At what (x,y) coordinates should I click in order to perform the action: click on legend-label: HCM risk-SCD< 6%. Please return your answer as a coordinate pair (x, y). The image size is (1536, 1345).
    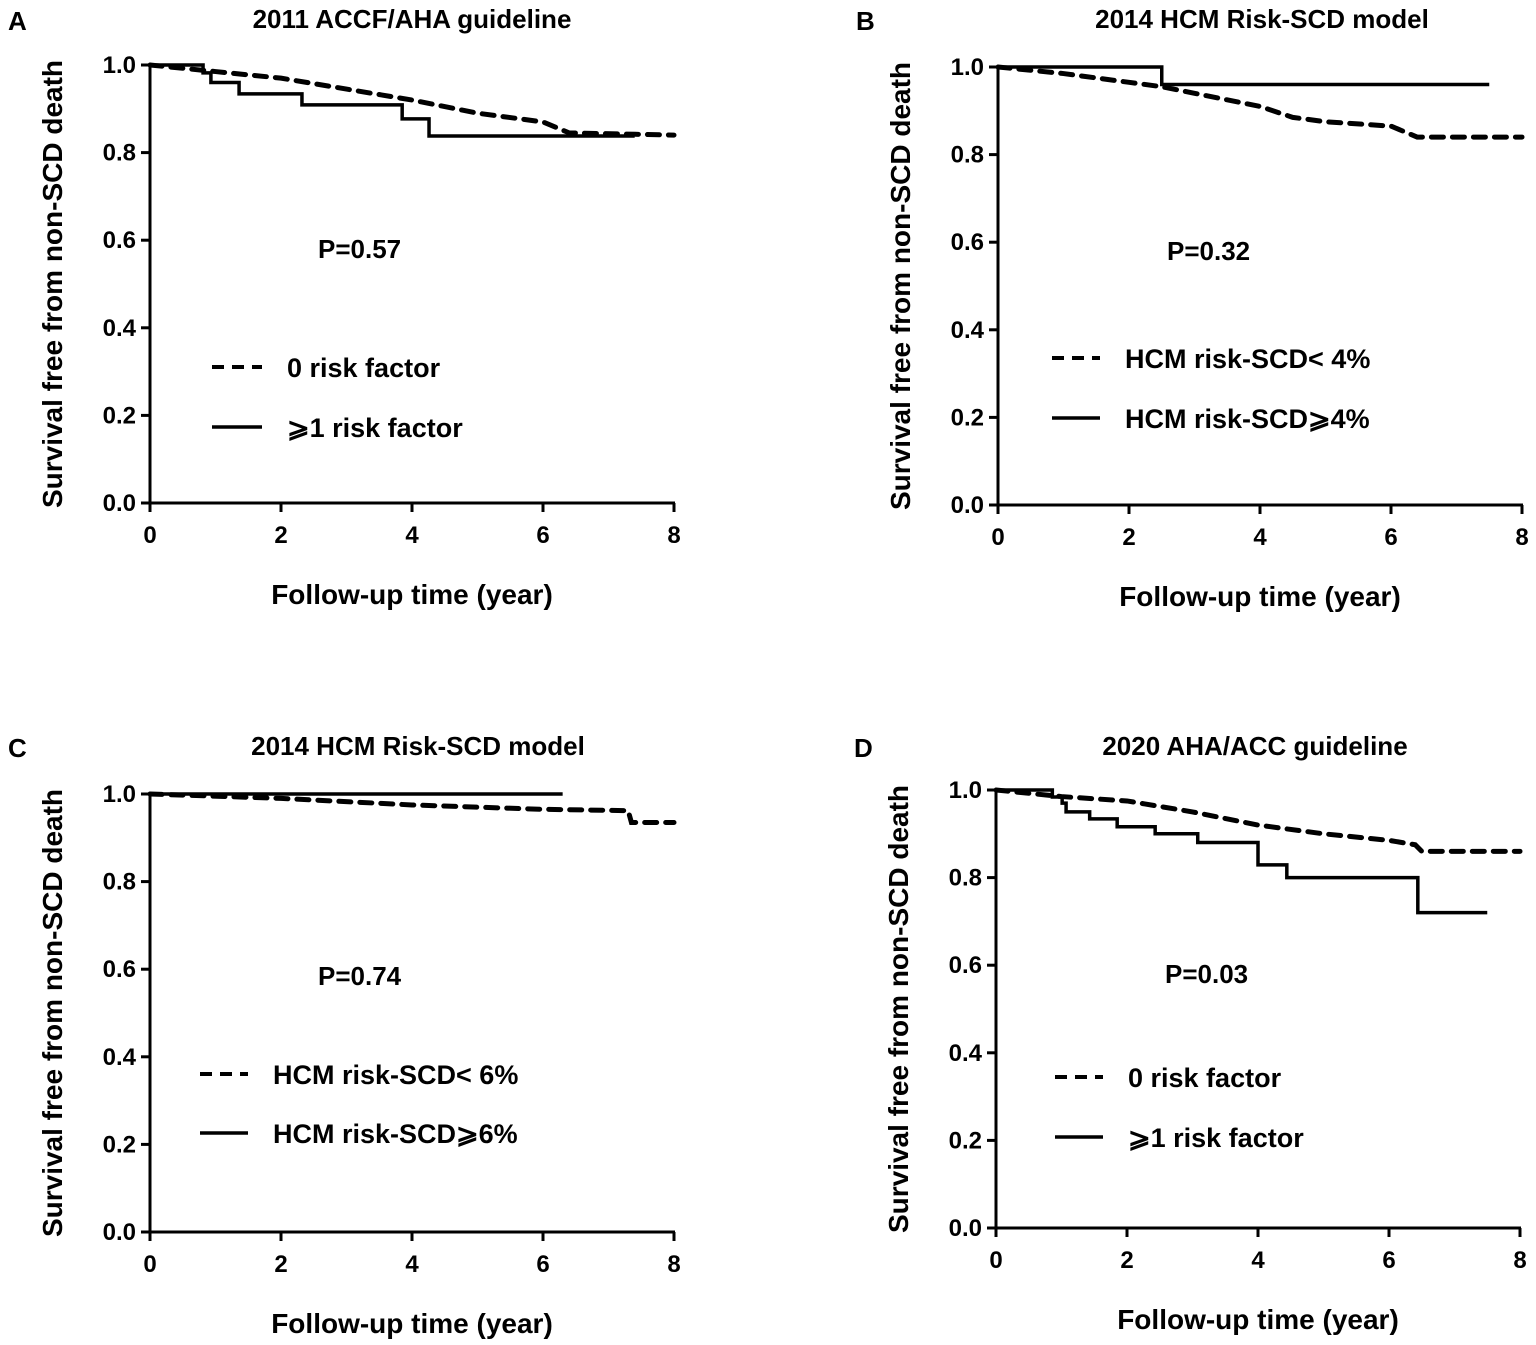
    Looking at the image, I should click on (395, 1075).